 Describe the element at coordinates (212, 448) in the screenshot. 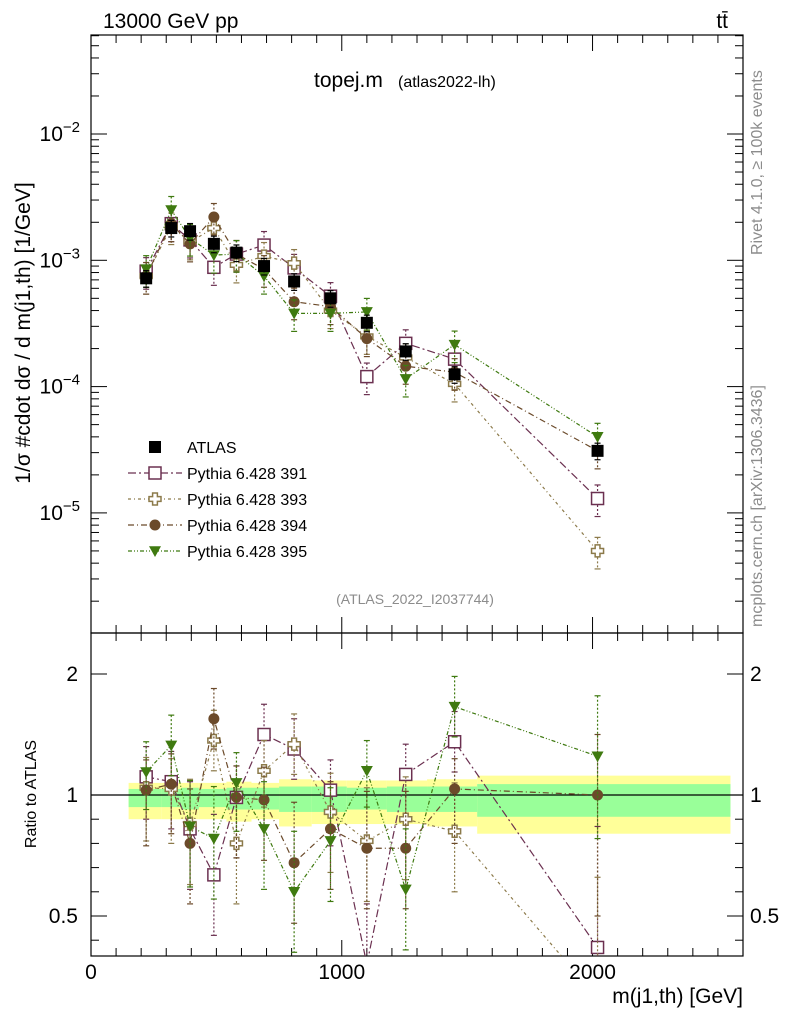

I see `legend-label-0: ATLAS` at that location.